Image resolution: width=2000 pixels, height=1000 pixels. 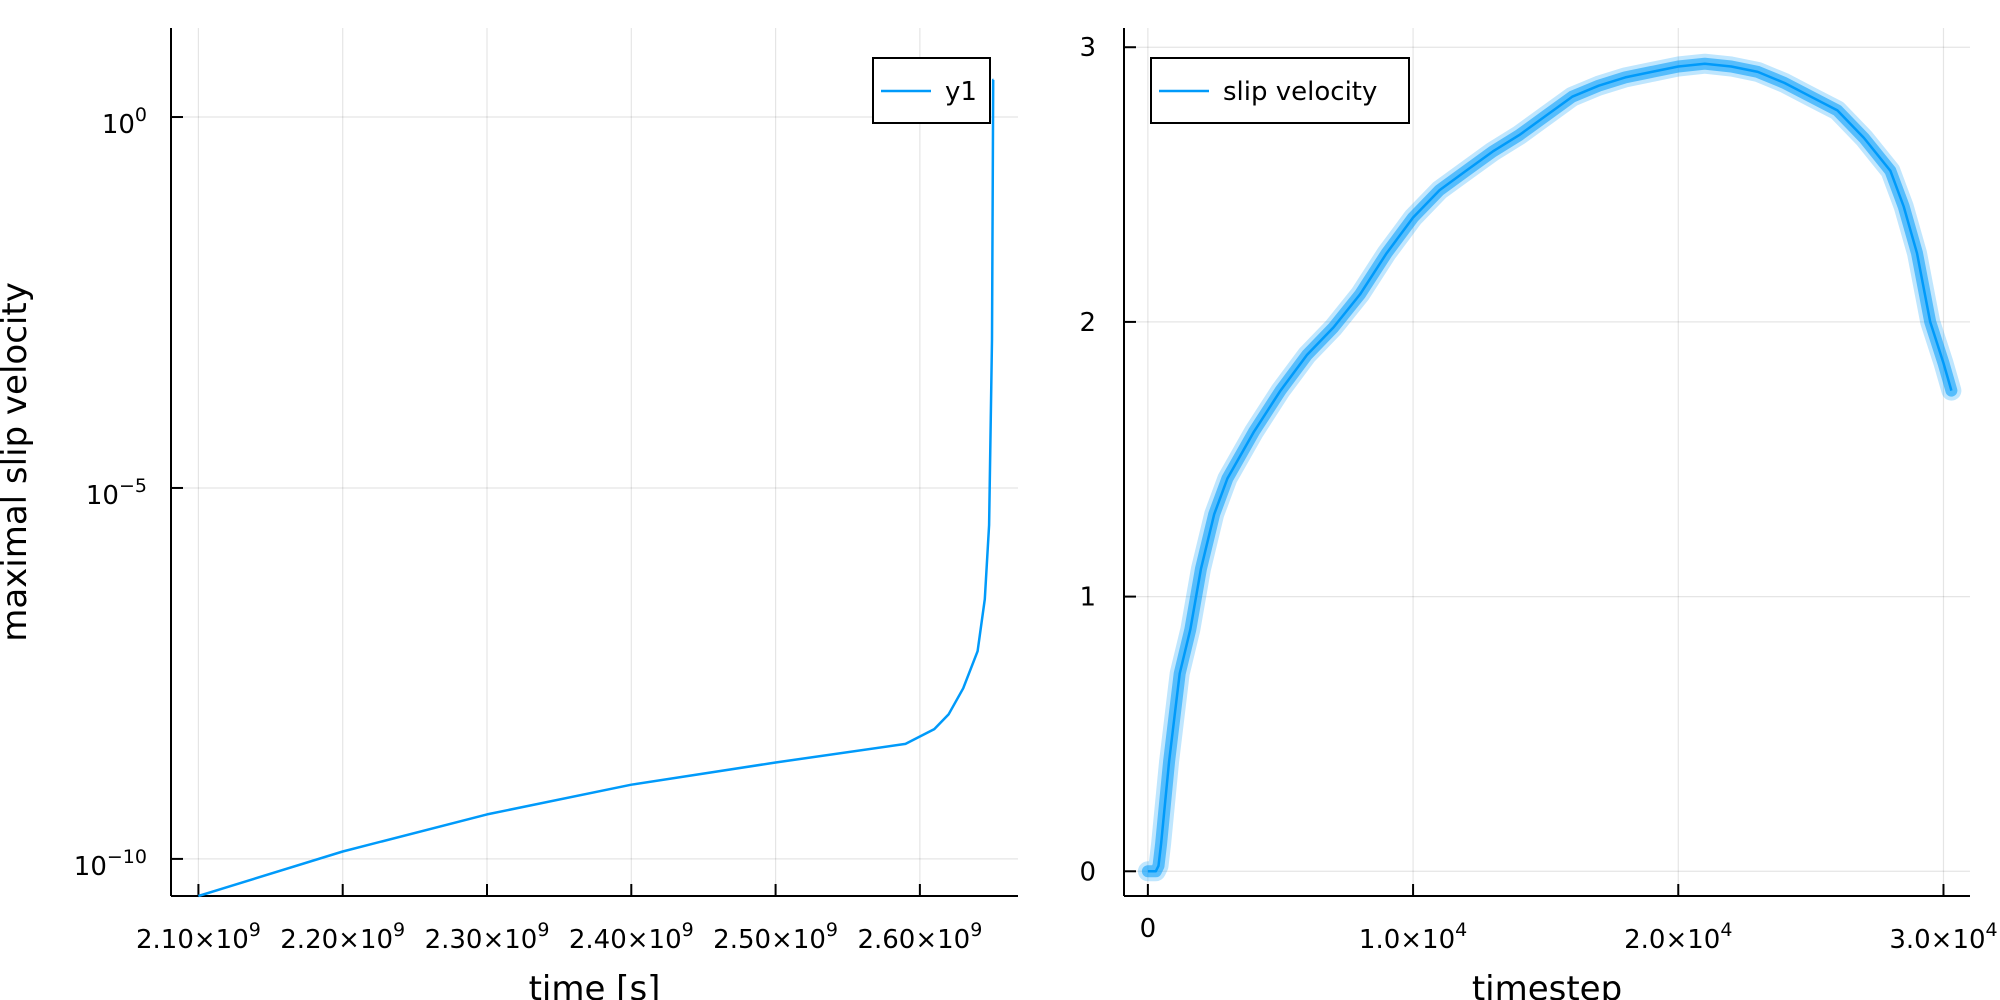 What do you see at coordinates (1300, 92) in the screenshot?
I see `legend-entry: slip velocity` at bounding box center [1300, 92].